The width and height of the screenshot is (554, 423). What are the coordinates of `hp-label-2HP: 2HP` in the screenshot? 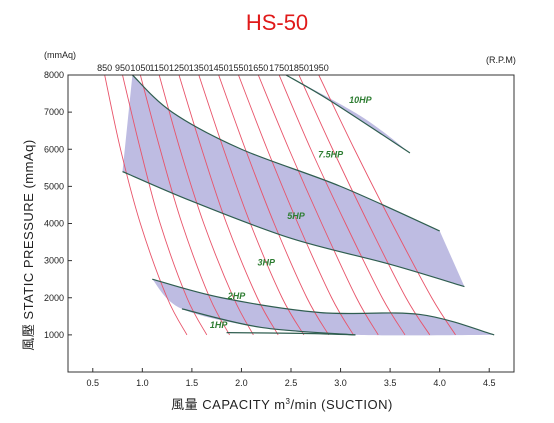 It's located at (237, 296).